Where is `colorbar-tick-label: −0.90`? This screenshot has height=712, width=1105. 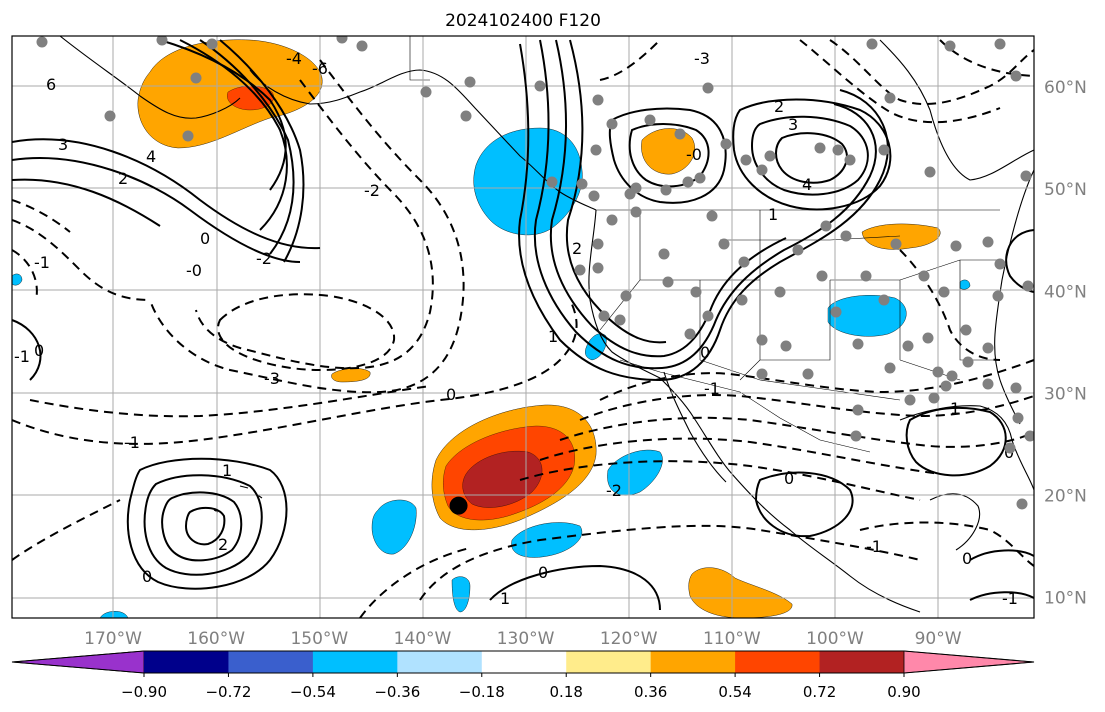
colorbar-tick-label: −0.90 is located at coordinates (144, 692).